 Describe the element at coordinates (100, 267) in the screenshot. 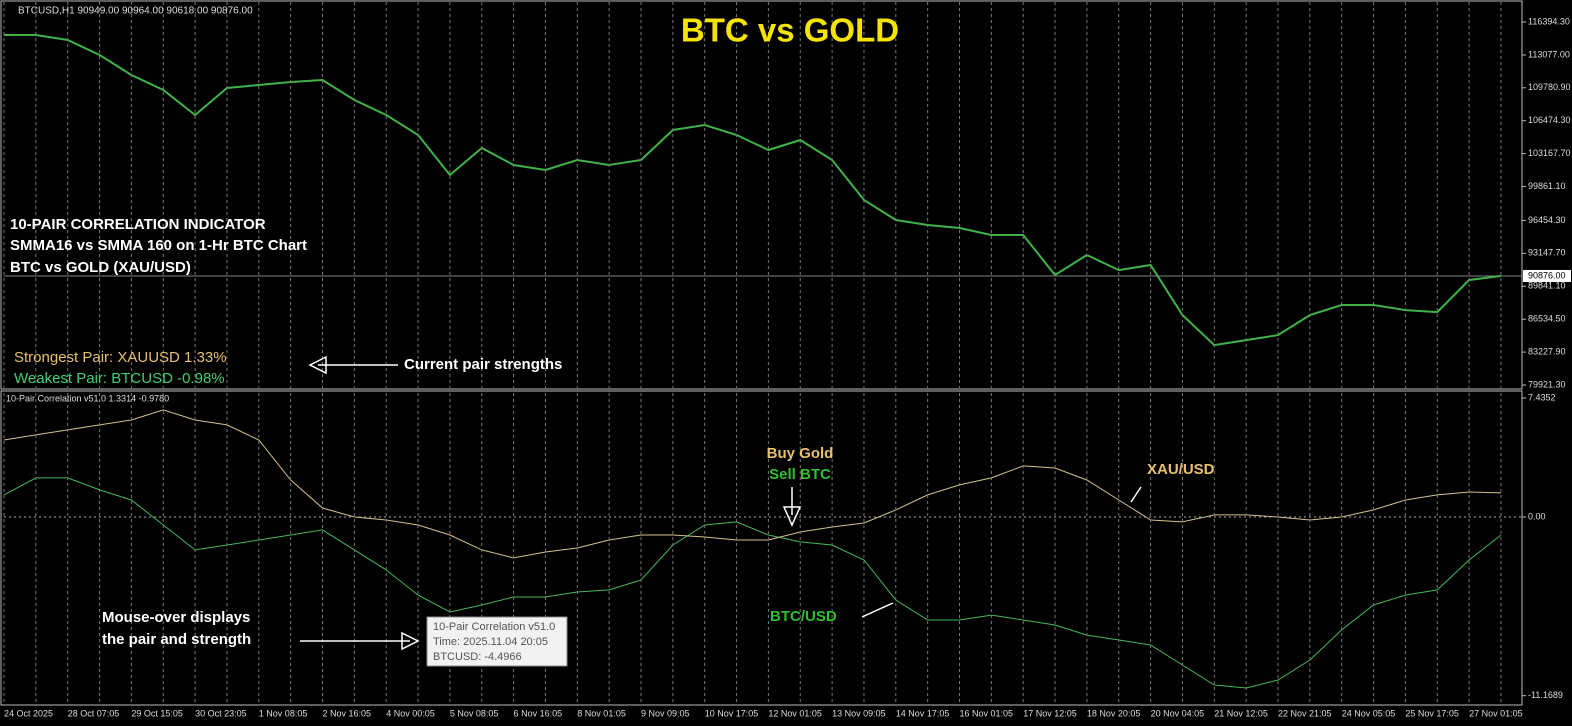

I see `annotation: BTC vs GOLD (XAU/USD)` at that location.